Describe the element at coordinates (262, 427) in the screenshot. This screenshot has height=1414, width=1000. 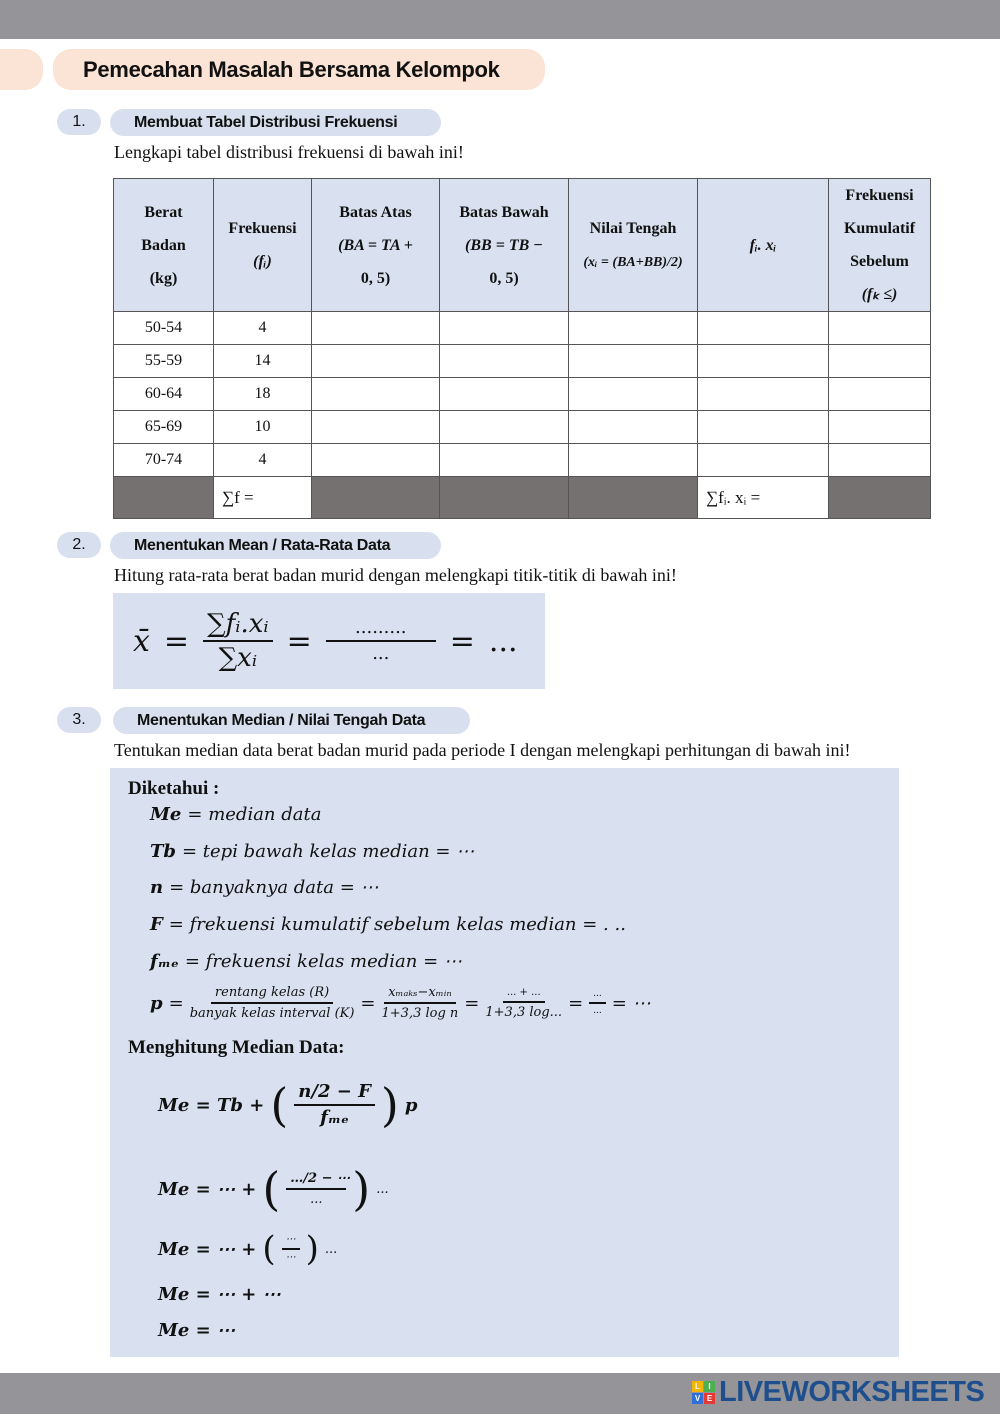
I see `cell-frequency: 10` at that location.